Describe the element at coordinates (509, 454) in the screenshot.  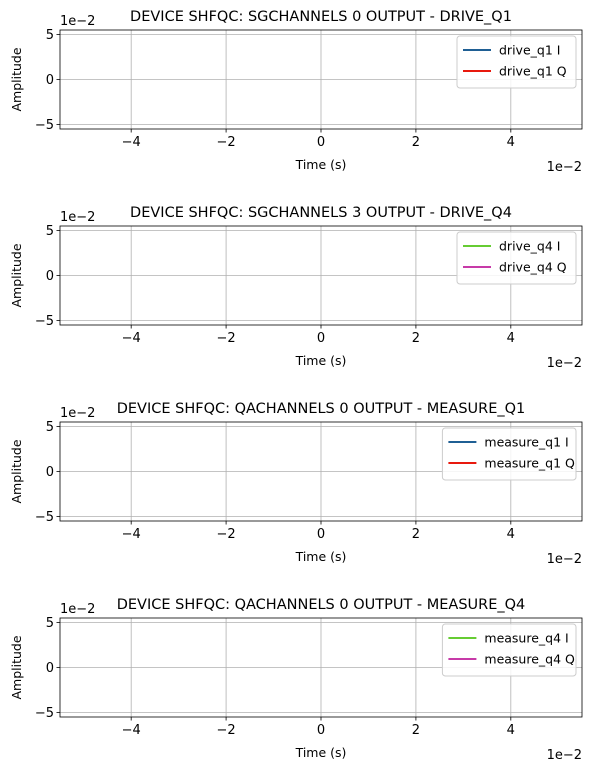
I see `legend: measure_q1 I measure_q1 Q` at that location.